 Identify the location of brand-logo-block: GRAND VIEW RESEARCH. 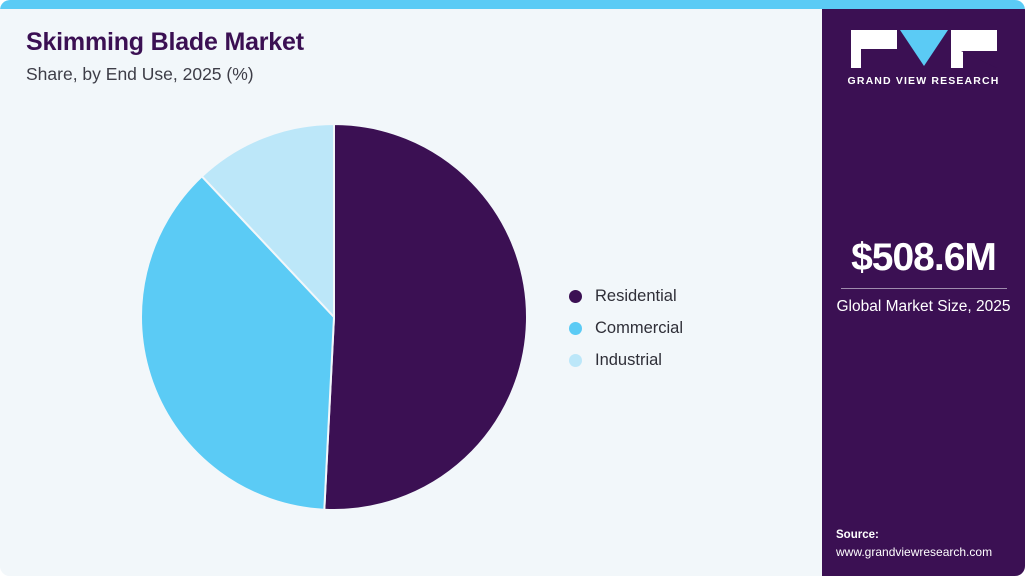
(923, 58).